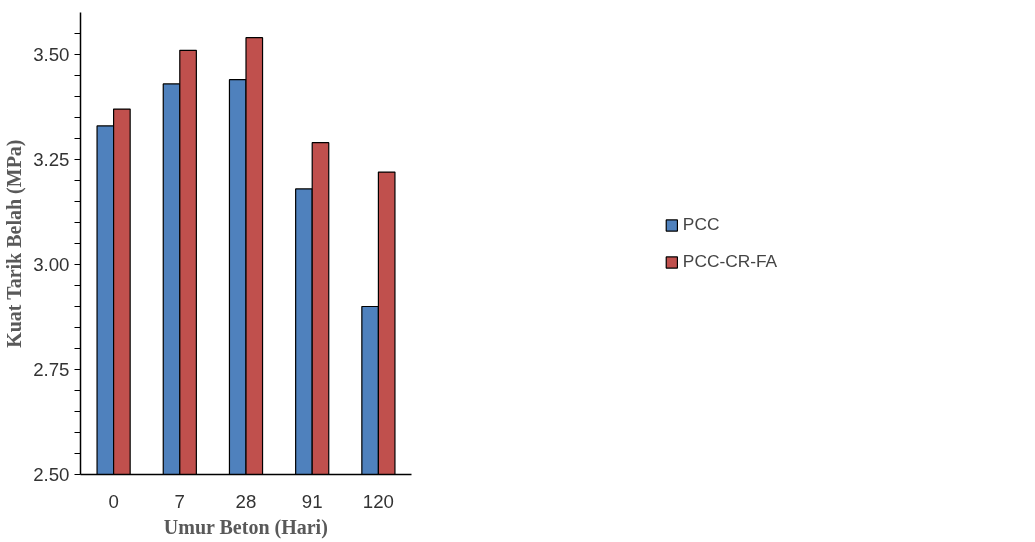 This screenshot has width=1035, height=542. I want to click on x-axis-title: Umur Beton (Hari), so click(245, 527).